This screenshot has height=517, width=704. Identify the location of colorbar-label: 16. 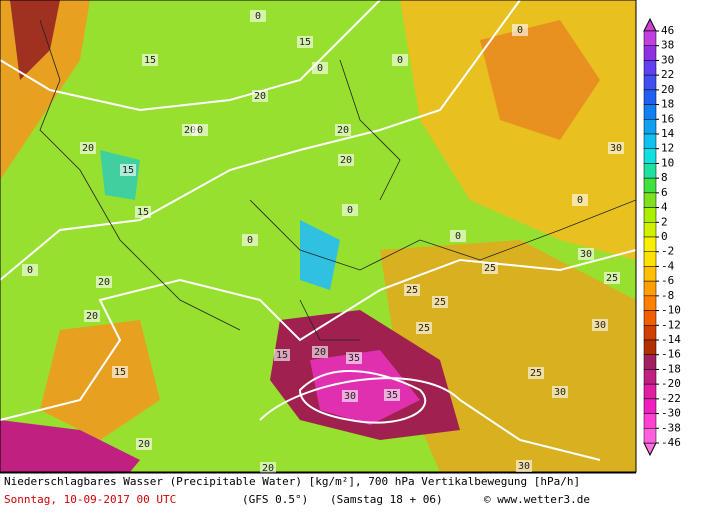
(667, 118).